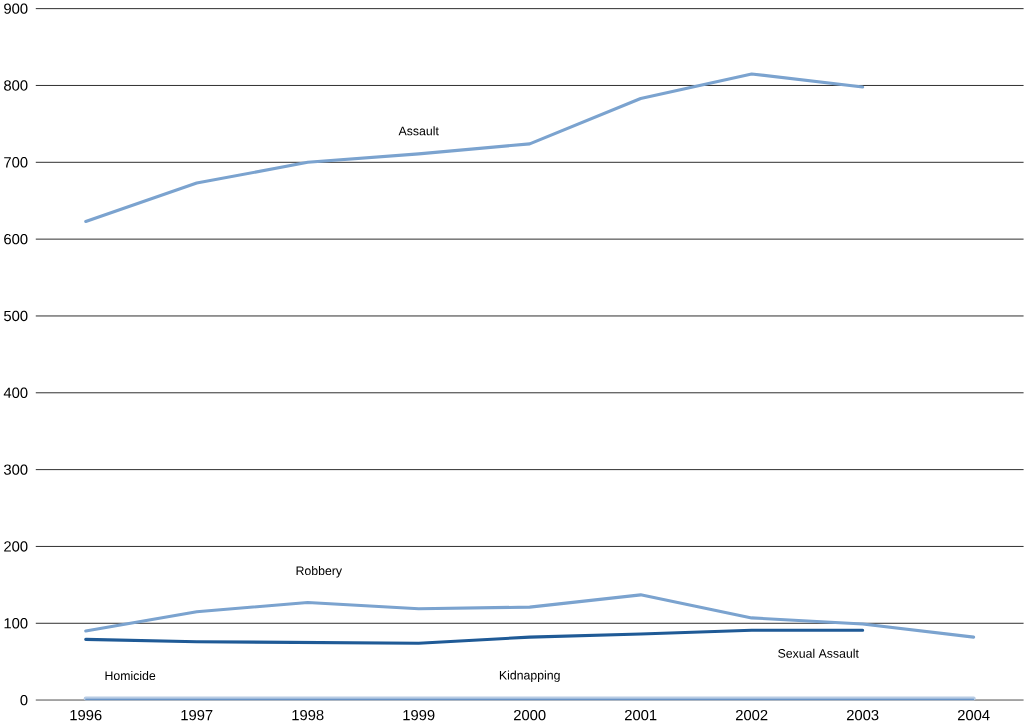 The width and height of the screenshot is (1024, 724). Describe the element at coordinates (197, 715) in the screenshot. I see `x-tick-label: 1997` at that location.